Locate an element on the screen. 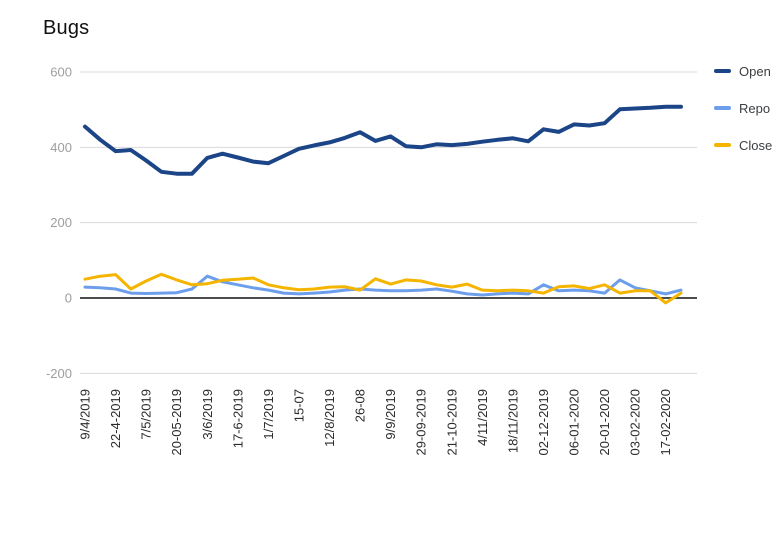 This screenshot has height=538, width=779. legend-item-open: Open is located at coordinates (746, 71).